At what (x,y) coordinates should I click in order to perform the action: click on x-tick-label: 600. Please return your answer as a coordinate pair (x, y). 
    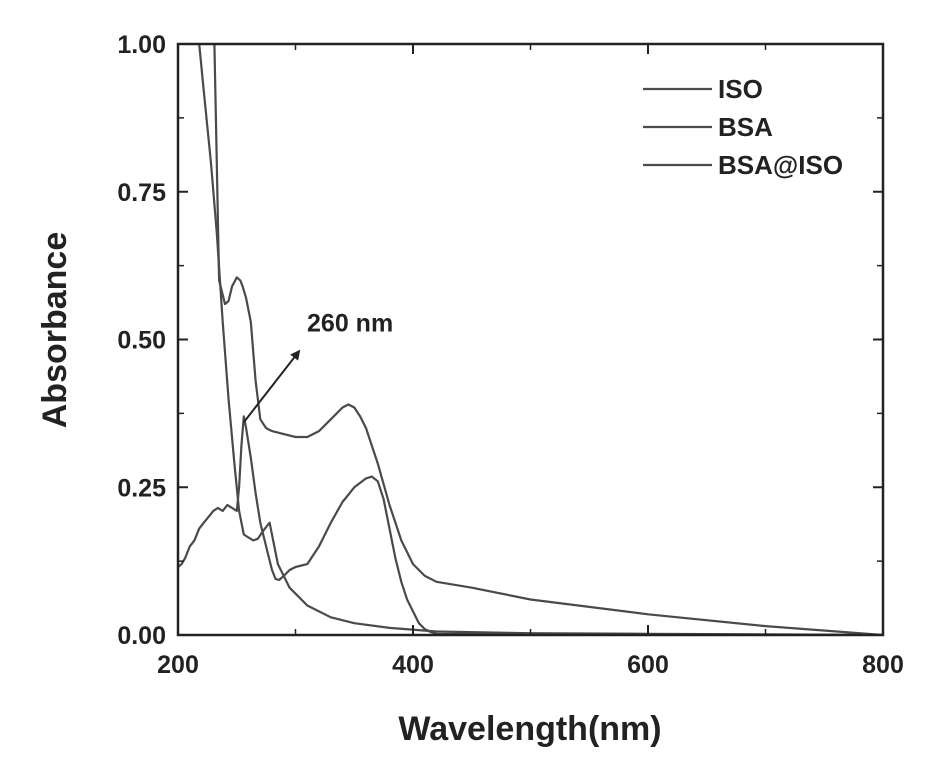
    Looking at the image, I should click on (648, 665).